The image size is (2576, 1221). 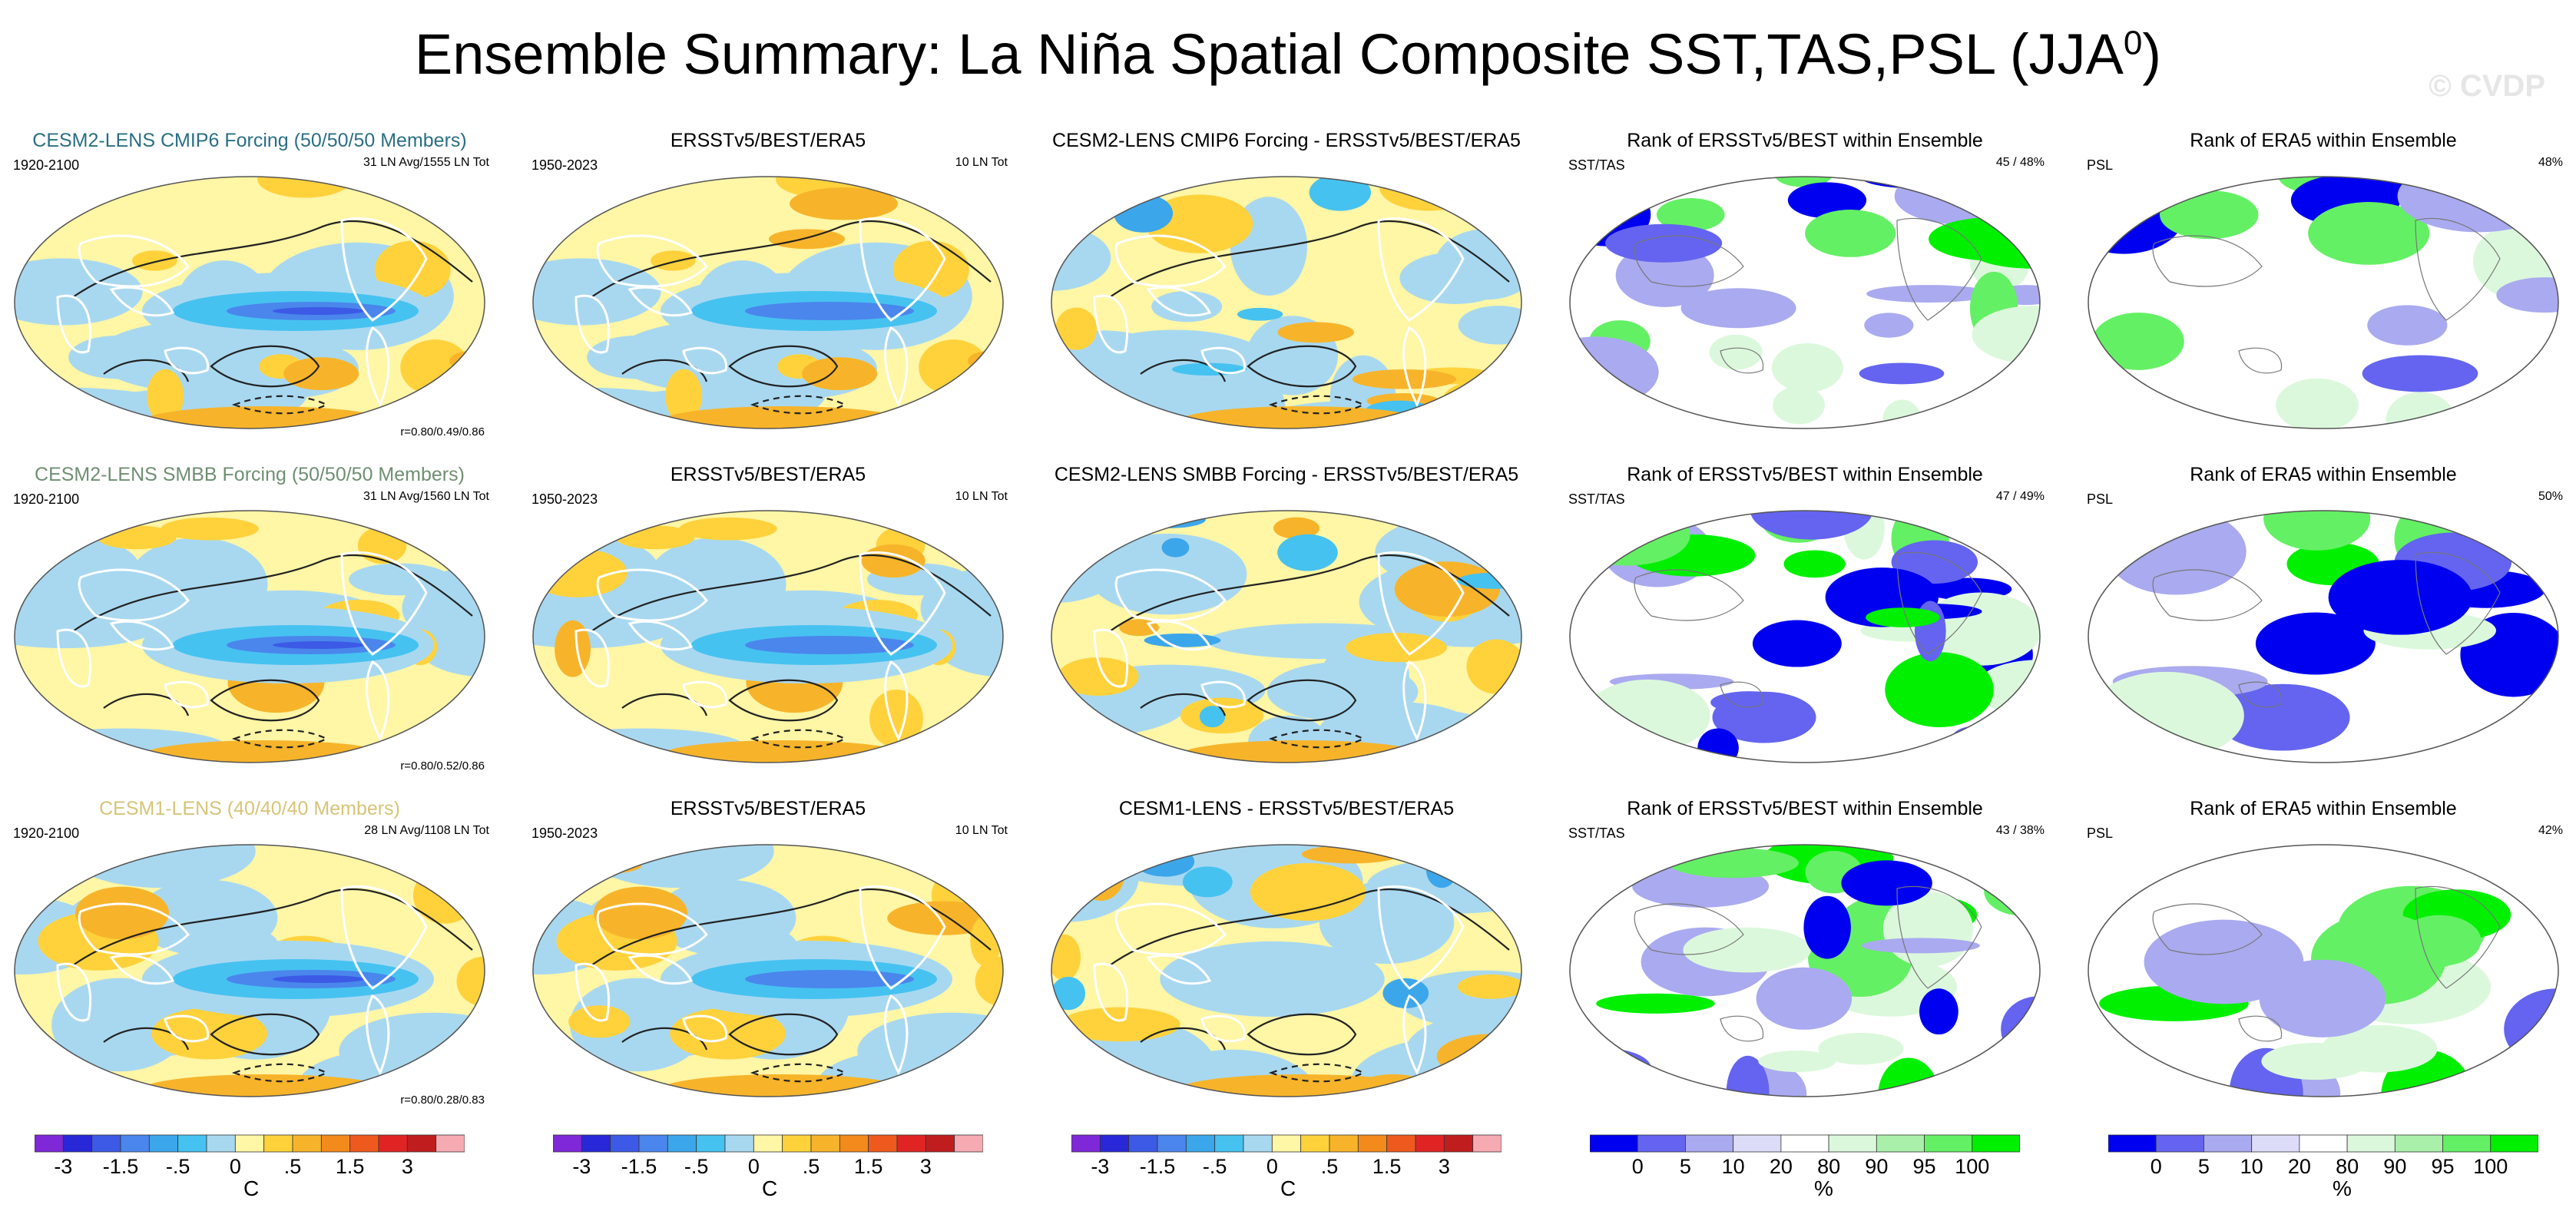 I want to click on count-label: 31 LN Avg/1555 LN Tot, so click(x=426, y=163).